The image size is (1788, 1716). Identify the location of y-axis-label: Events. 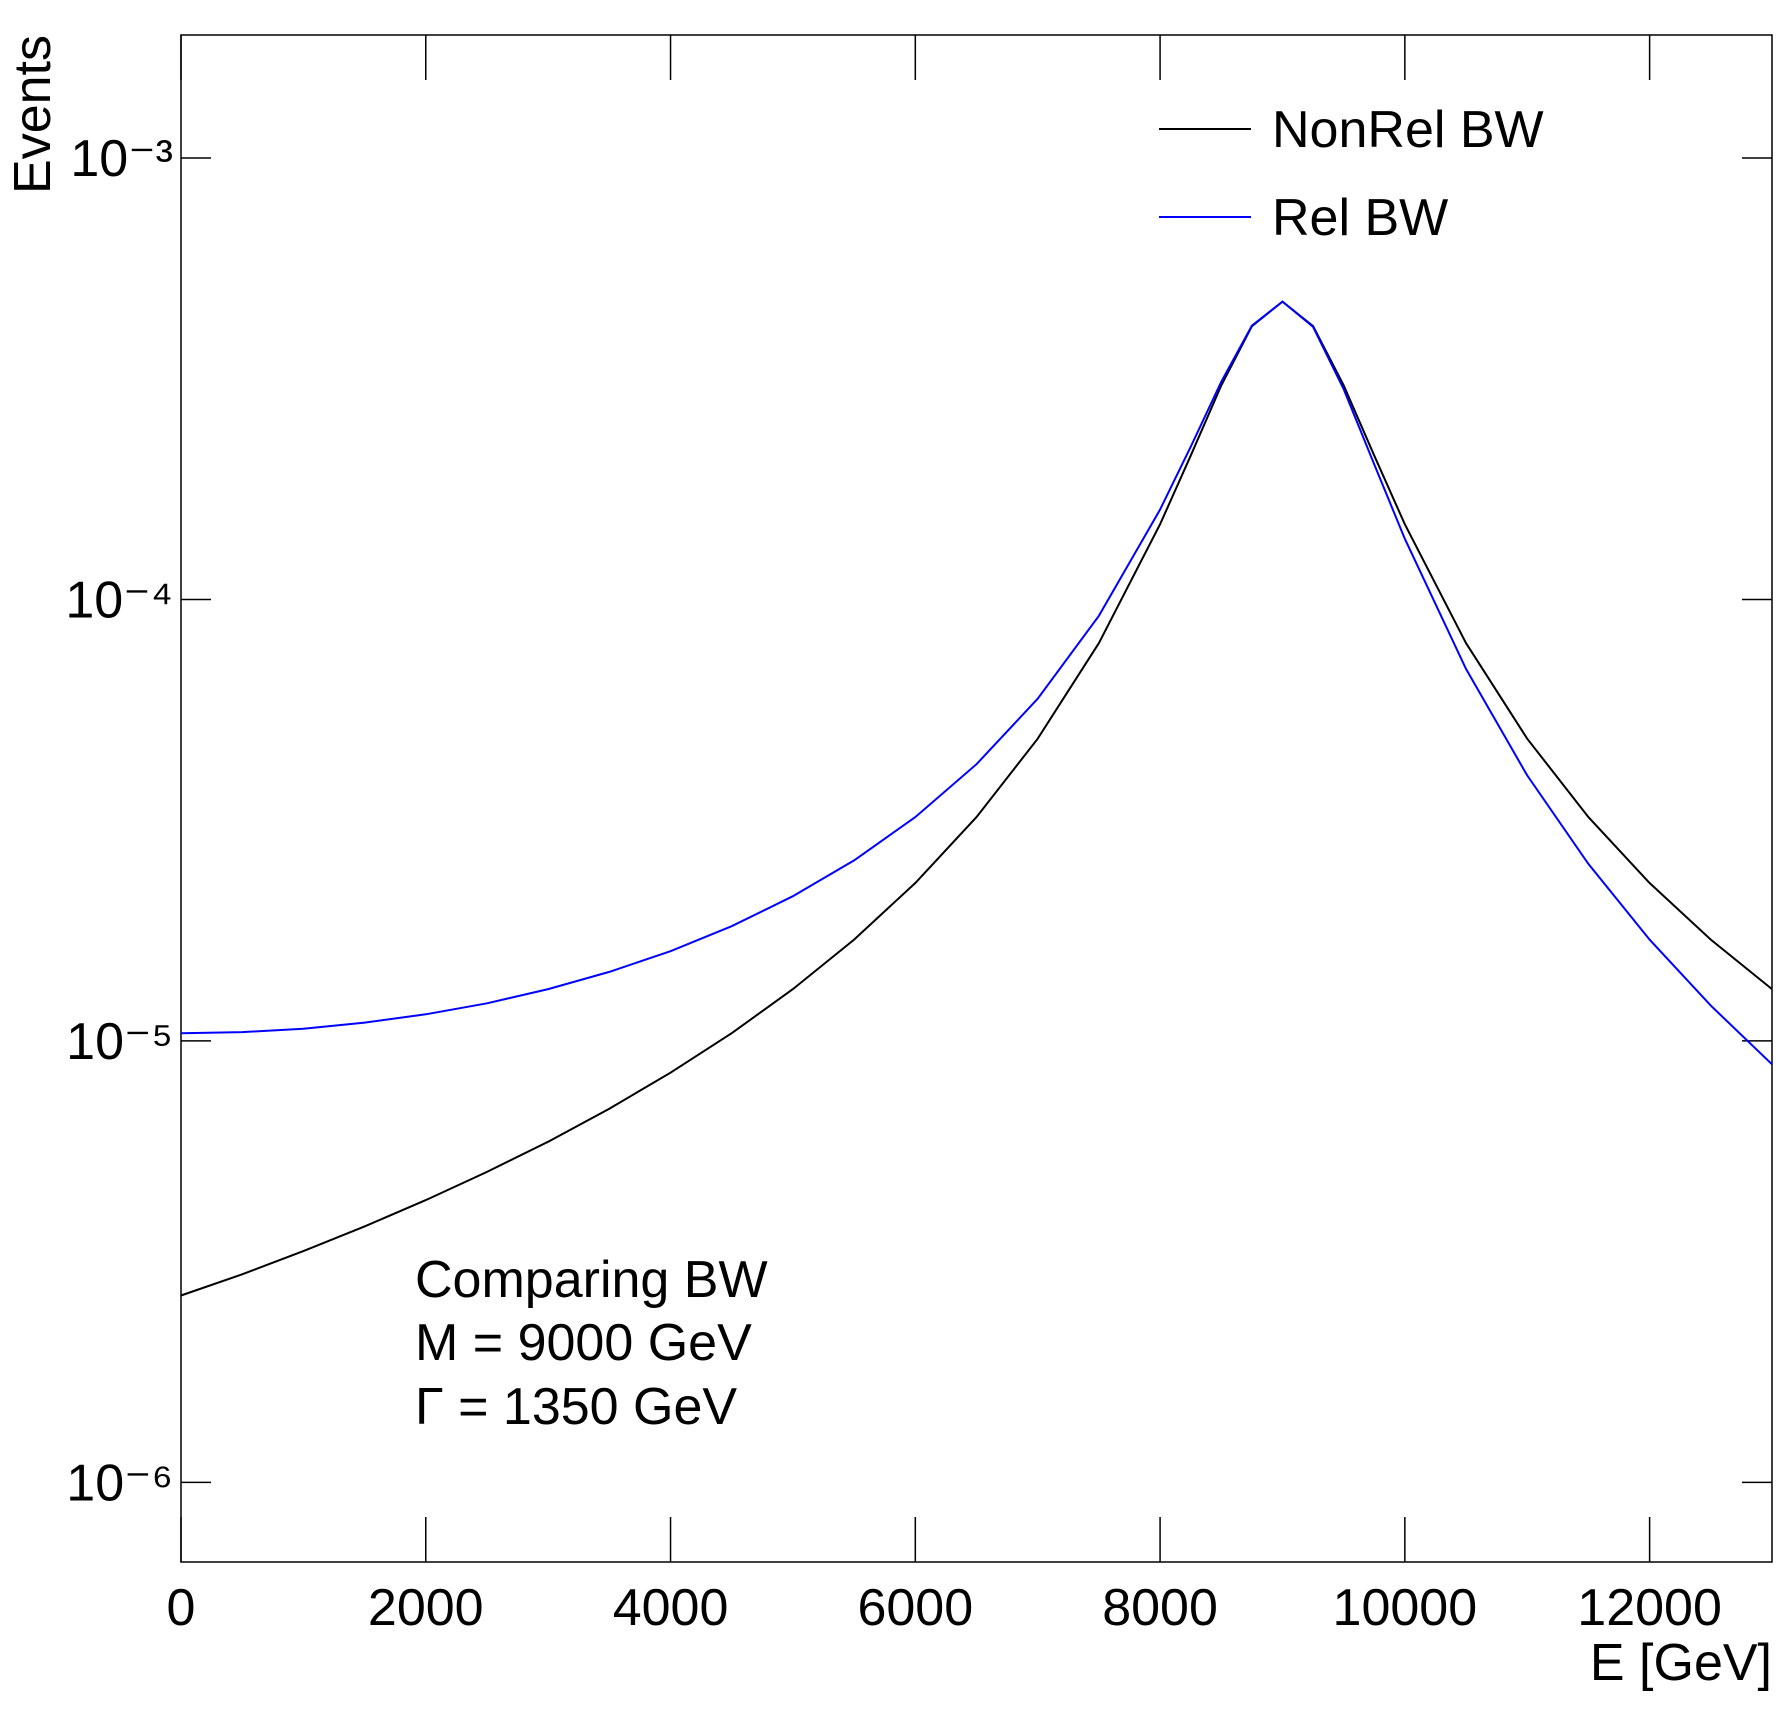
(33, 114).